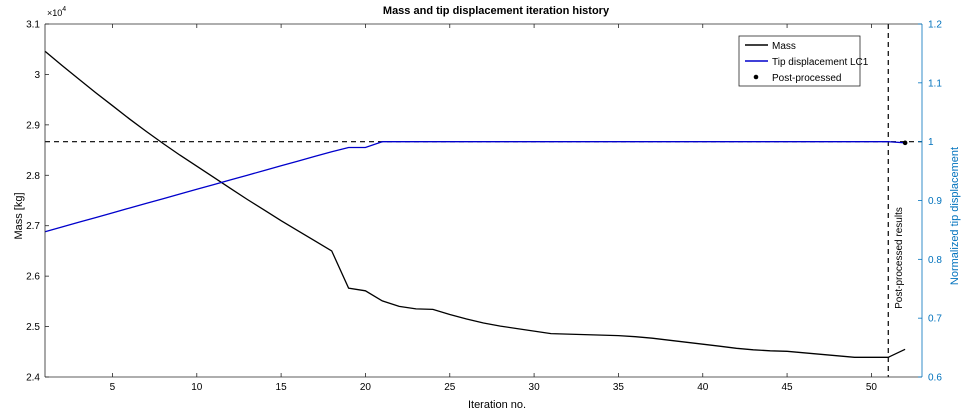 The width and height of the screenshot is (964, 412). What do you see at coordinates (872, 387) in the screenshot?
I see `x-tick-label: 50` at bounding box center [872, 387].